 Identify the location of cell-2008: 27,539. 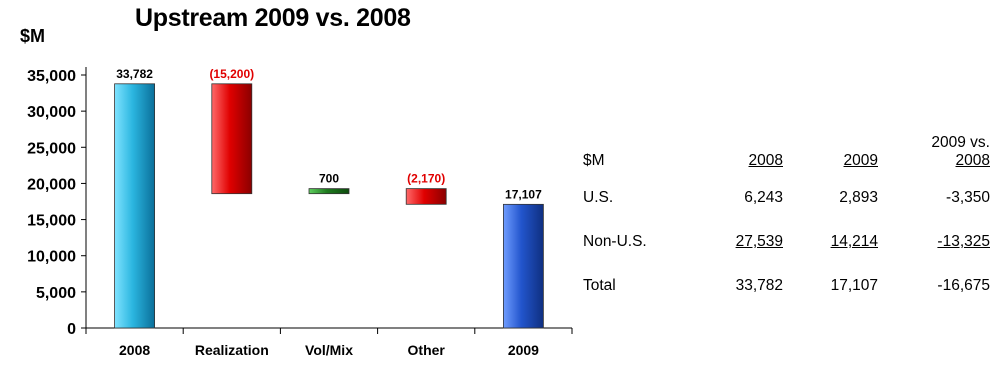
(743, 242).